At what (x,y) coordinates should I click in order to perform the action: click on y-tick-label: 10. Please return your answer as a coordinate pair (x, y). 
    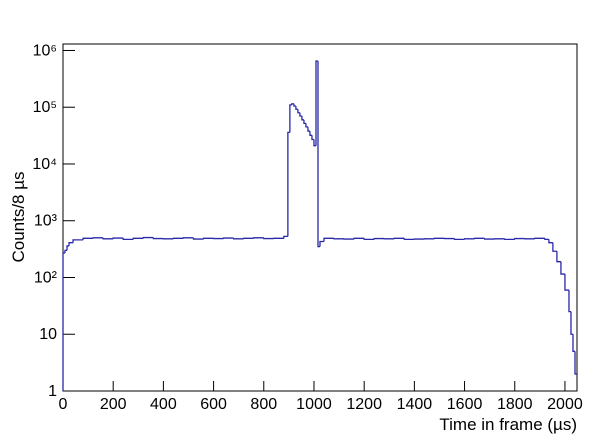
    Looking at the image, I should click on (48, 334).